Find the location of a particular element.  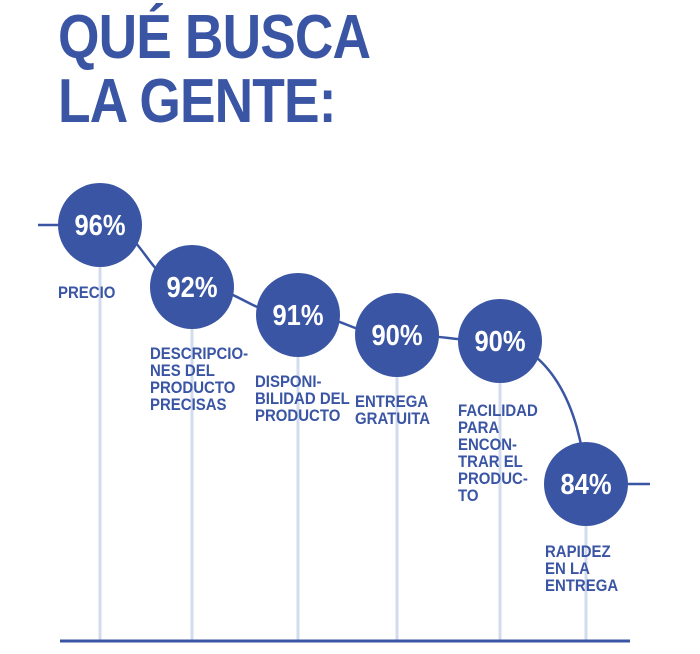

category-label: DESCRIPCIO- NES DEL PRODUCTO PRECISAS is located at coordinates (199, 379).